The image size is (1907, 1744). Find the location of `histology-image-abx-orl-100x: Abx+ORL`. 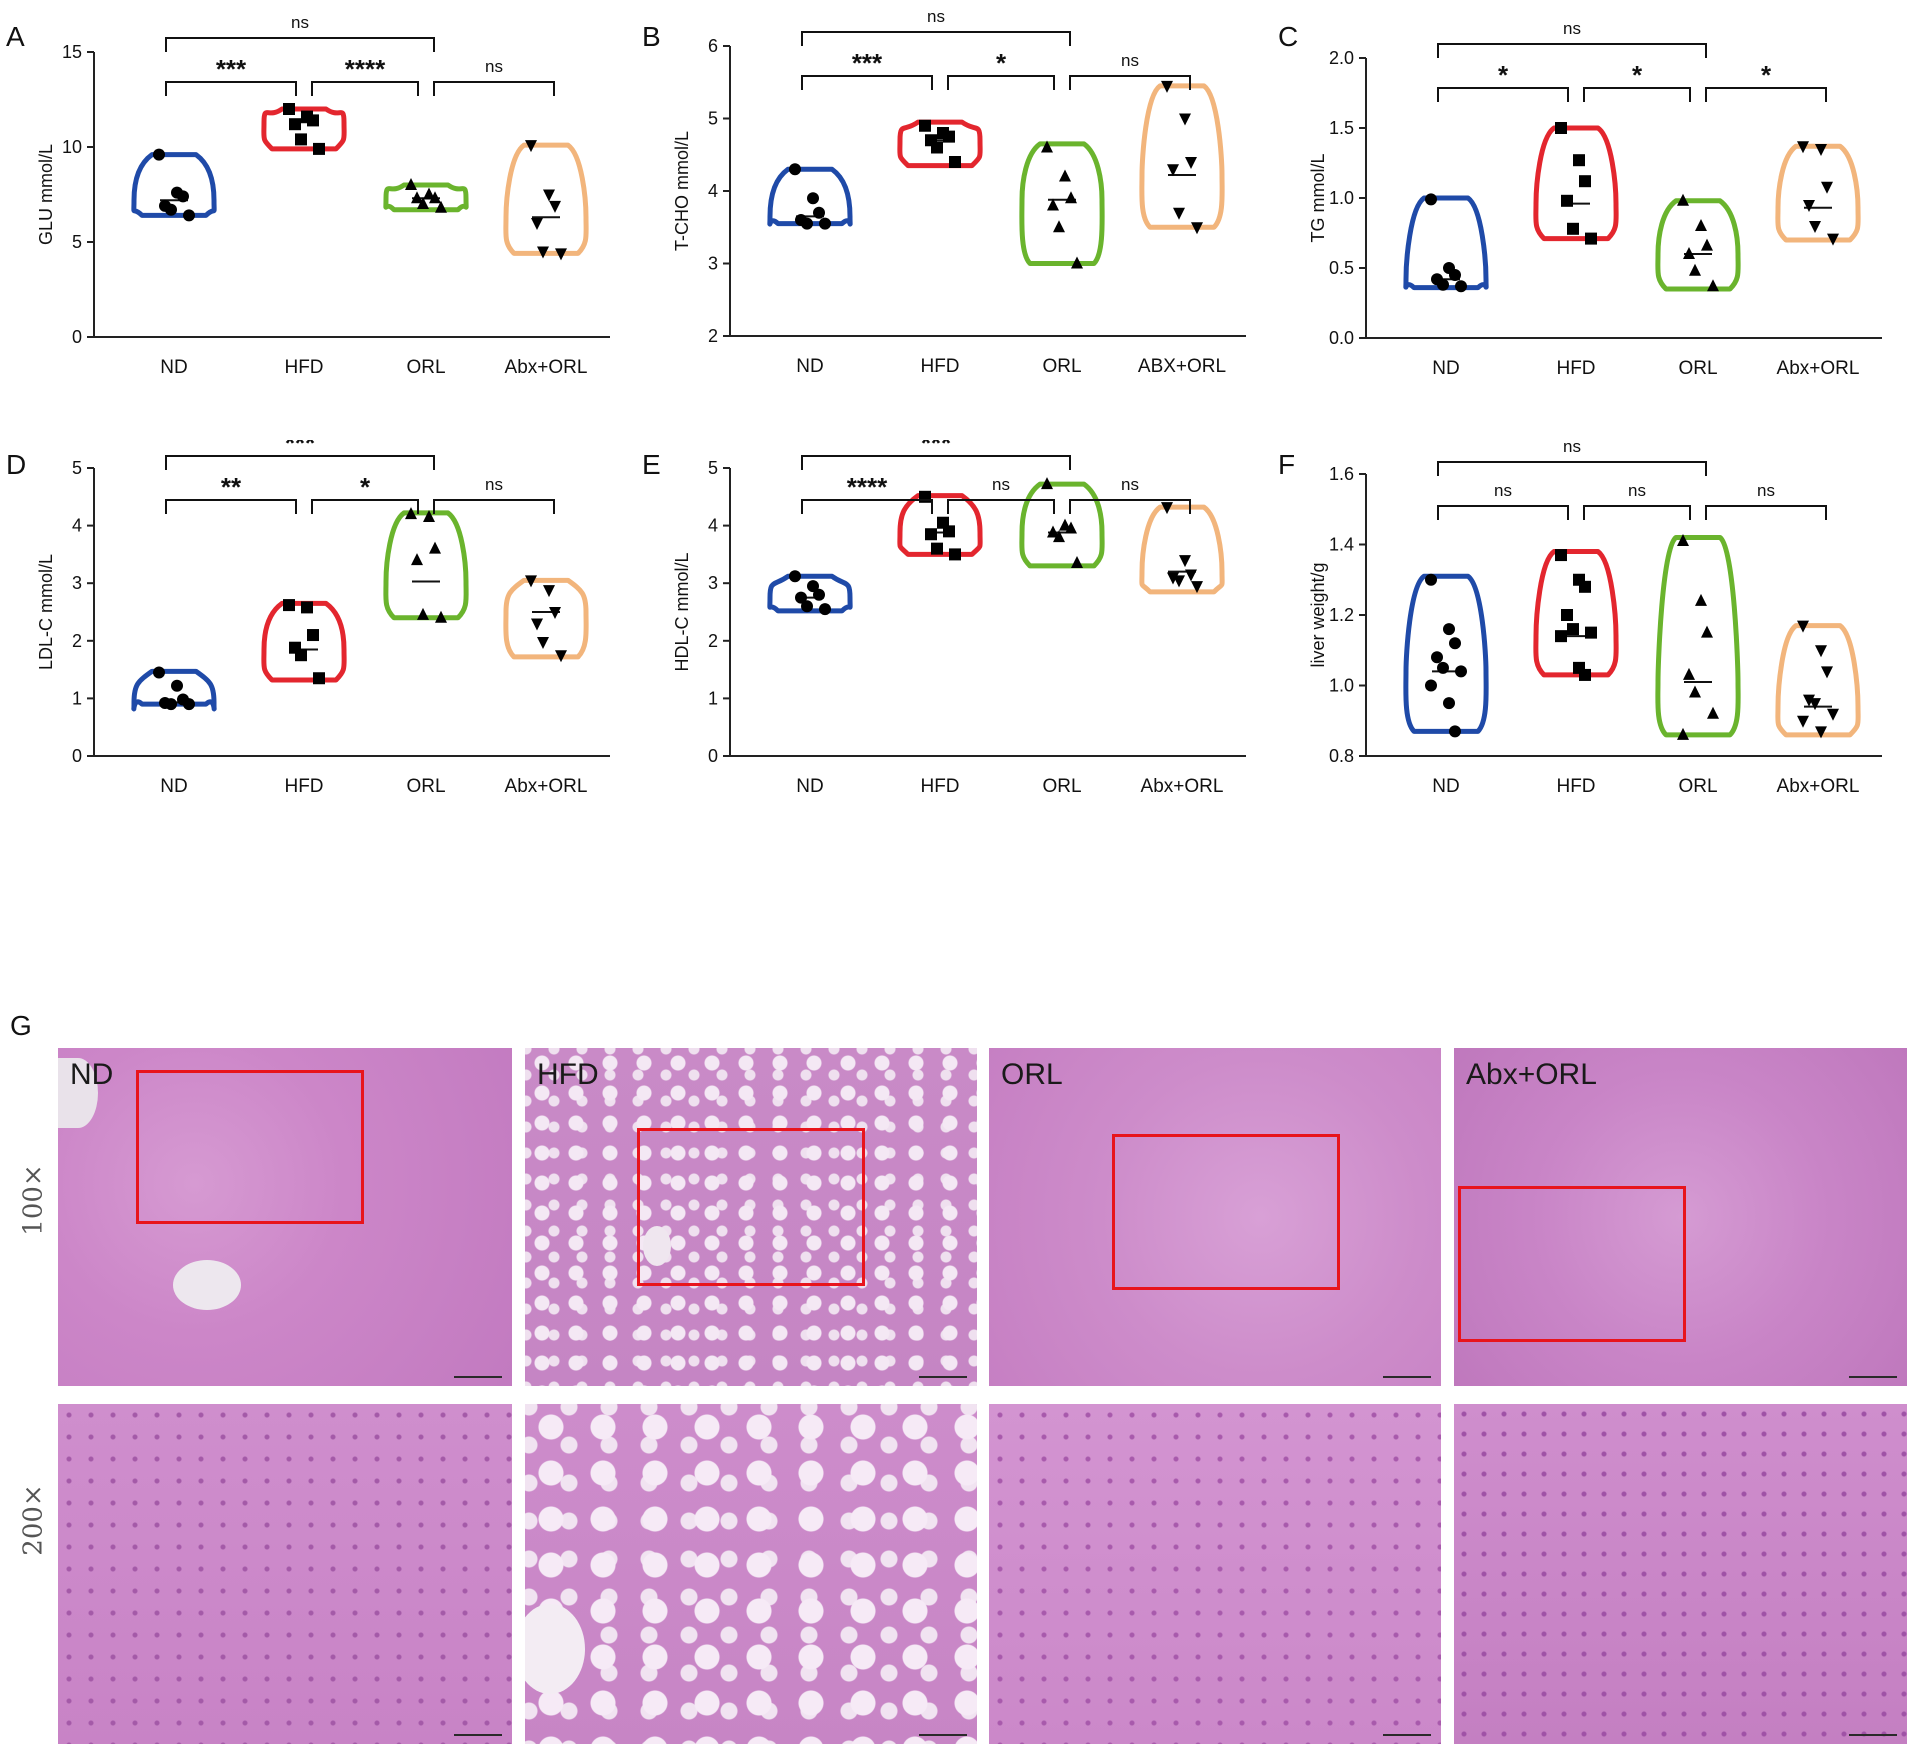

histology-image-abx-orl-100x: Abx+ORL is located at coordinates (1680, 1217).